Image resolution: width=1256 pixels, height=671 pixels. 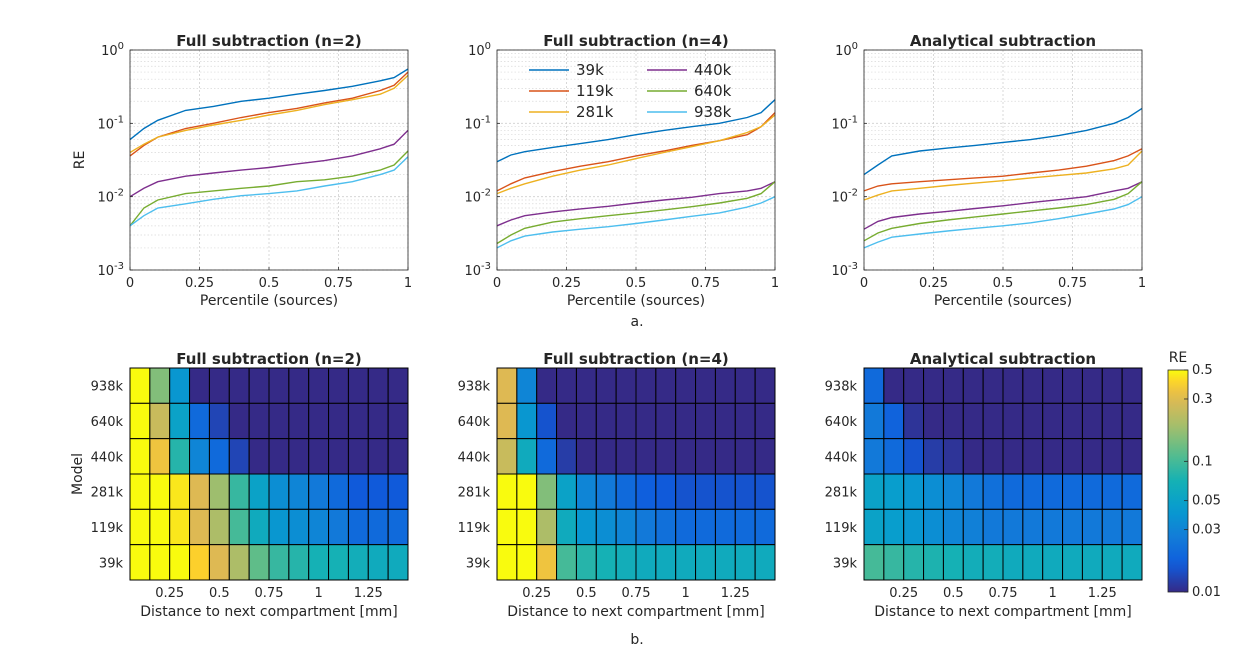 I want to click on legend-label-640k: 640k, so click(x=713, y=91).